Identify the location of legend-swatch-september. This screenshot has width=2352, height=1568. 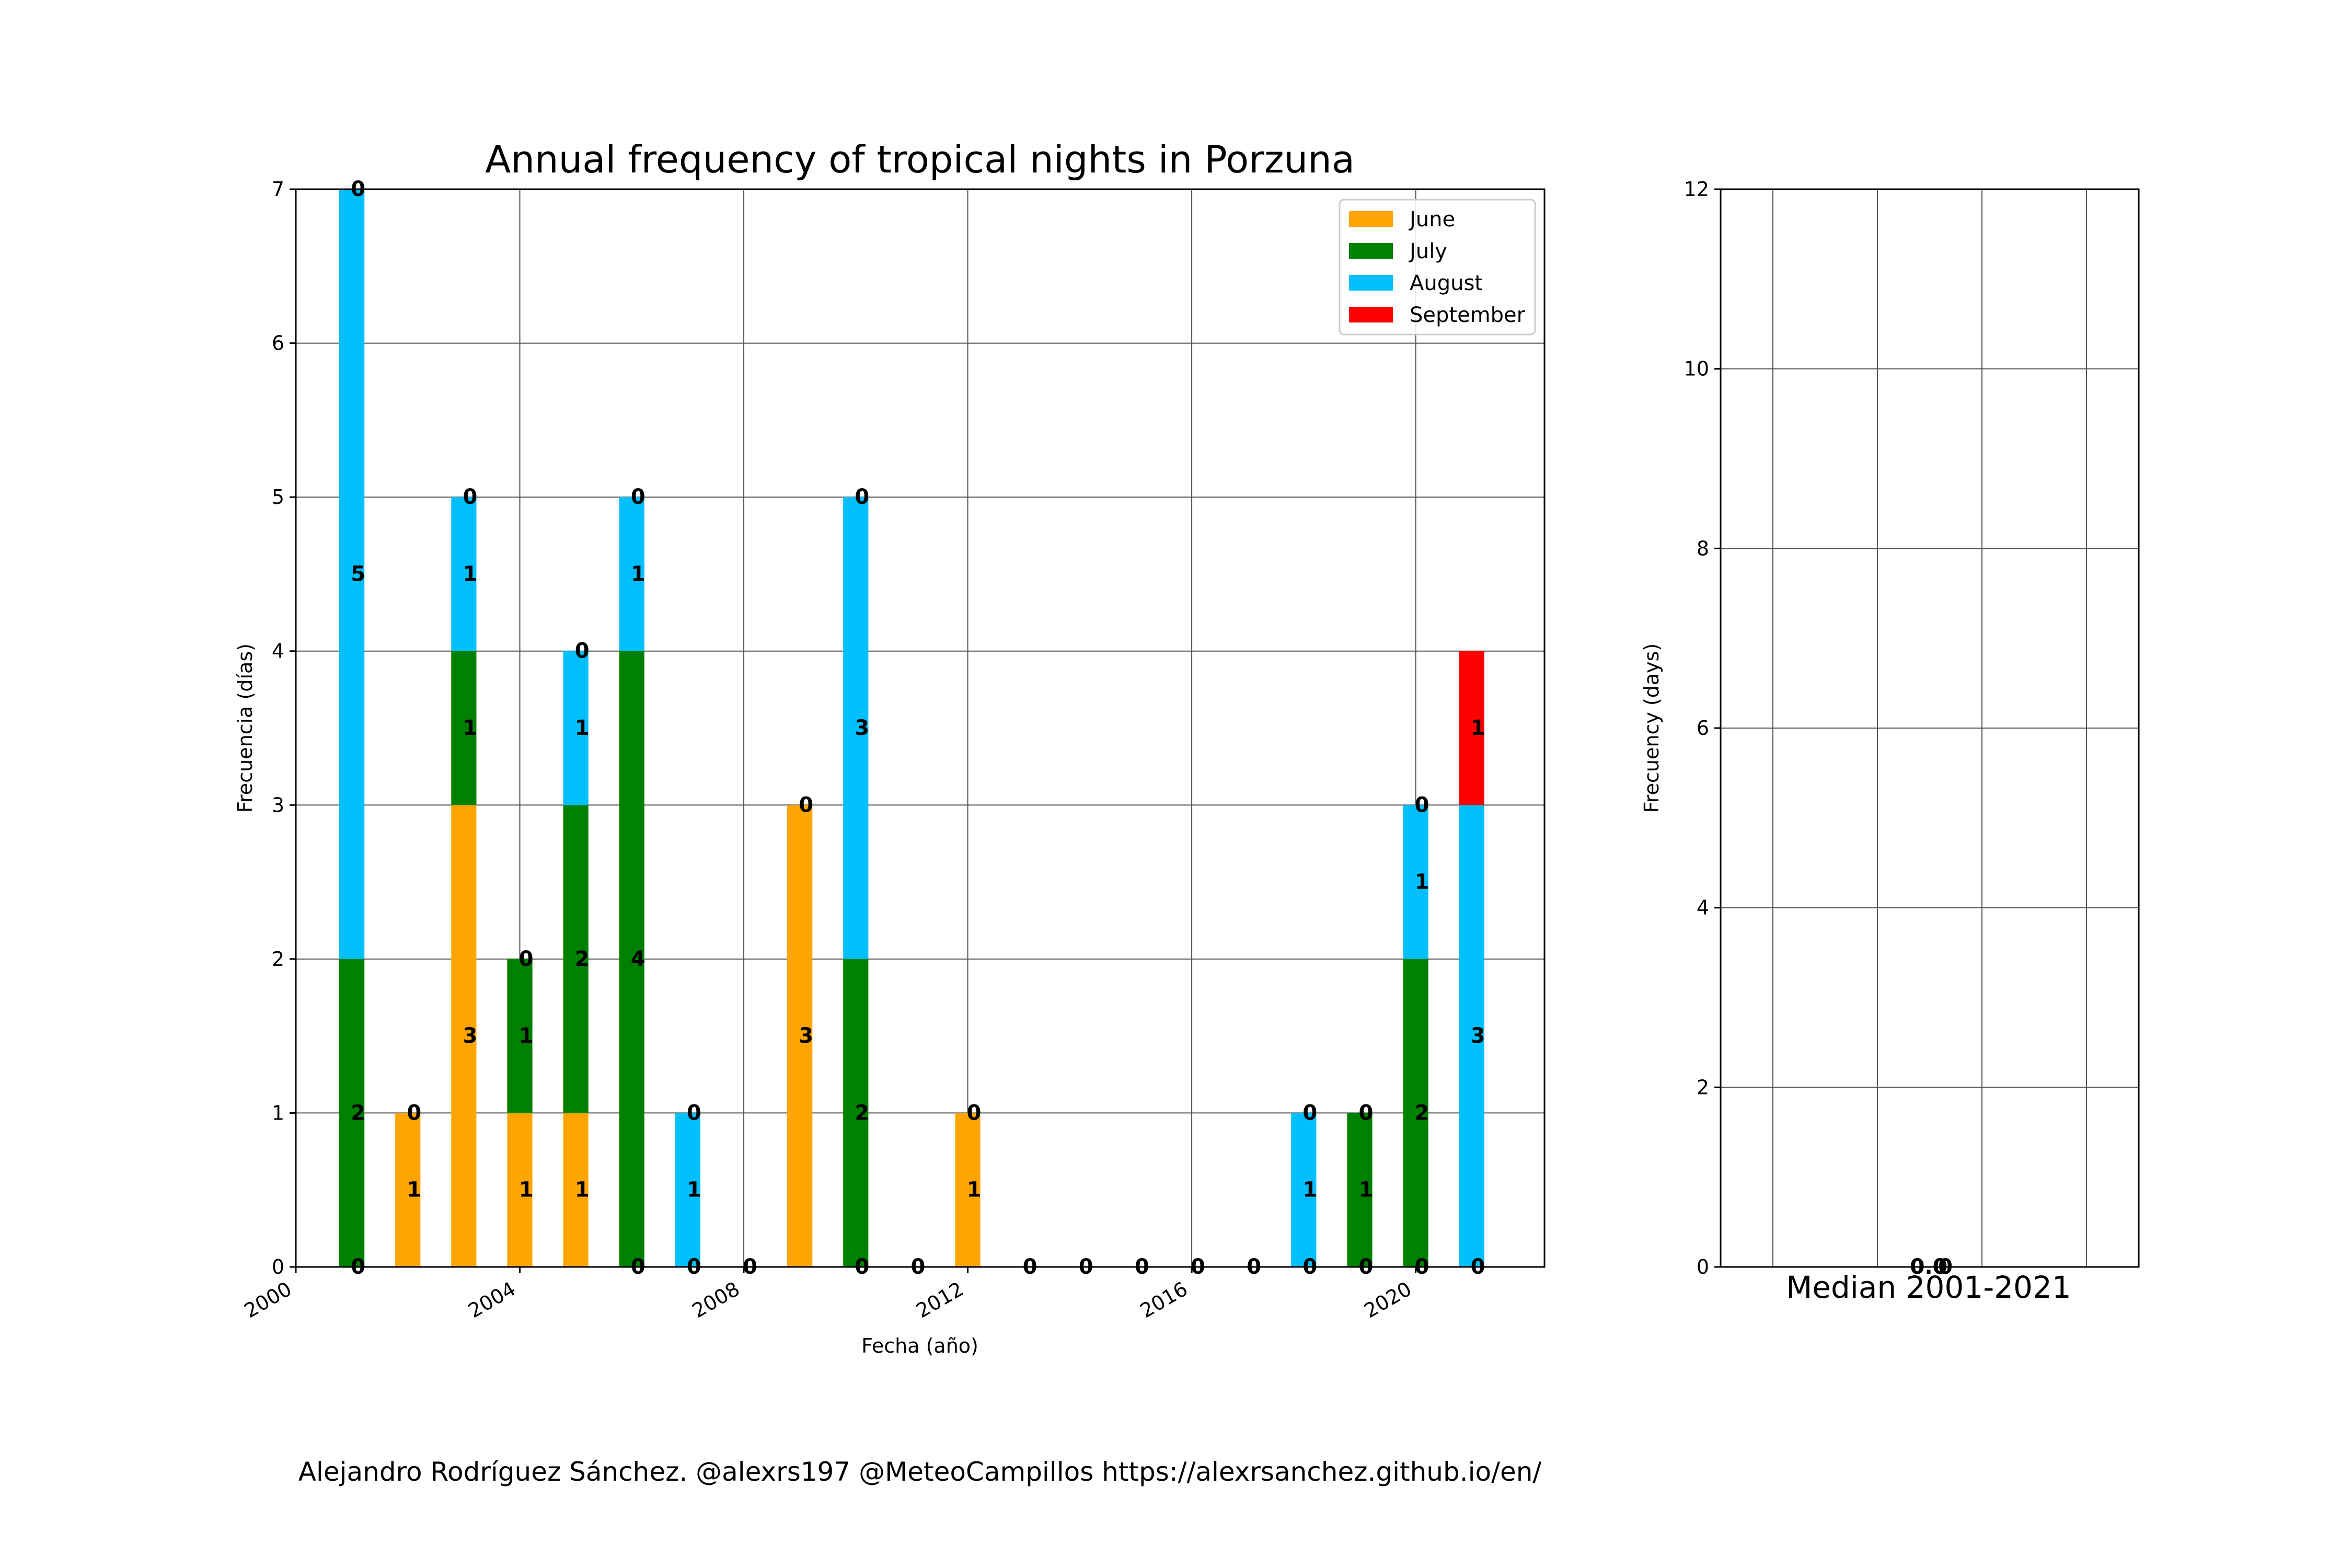
(1371, 314).